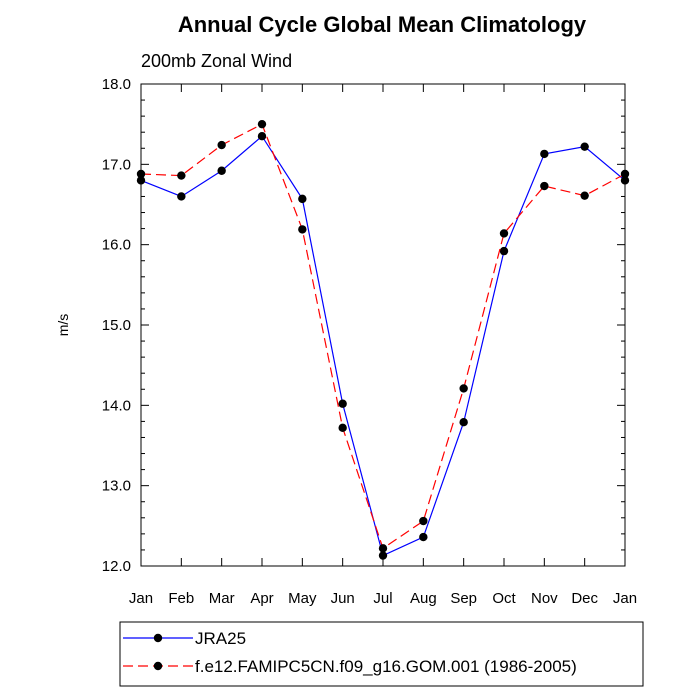 The image size is (700, 700). Describe the element at coordinates (382, 598) in the screenshot. I see `x-tick-label: Jul` at that location.